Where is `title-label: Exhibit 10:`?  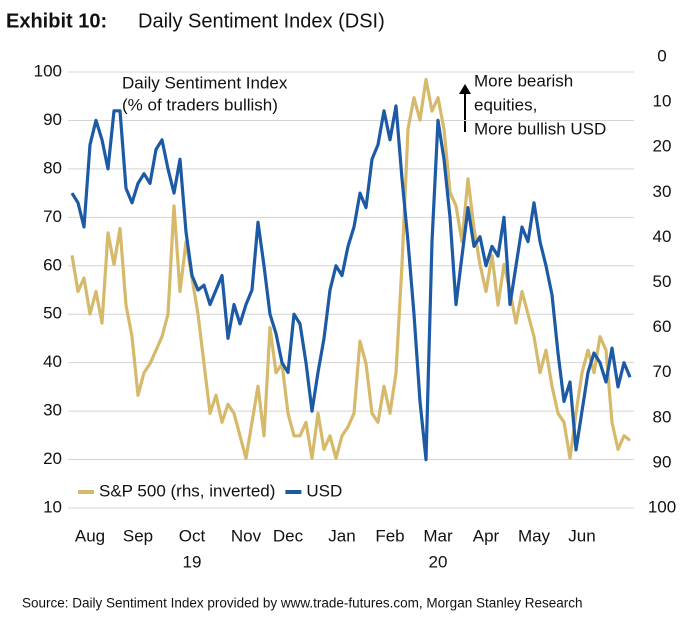
title-label: Exhibit 10: is located at coordinates (56, 21).